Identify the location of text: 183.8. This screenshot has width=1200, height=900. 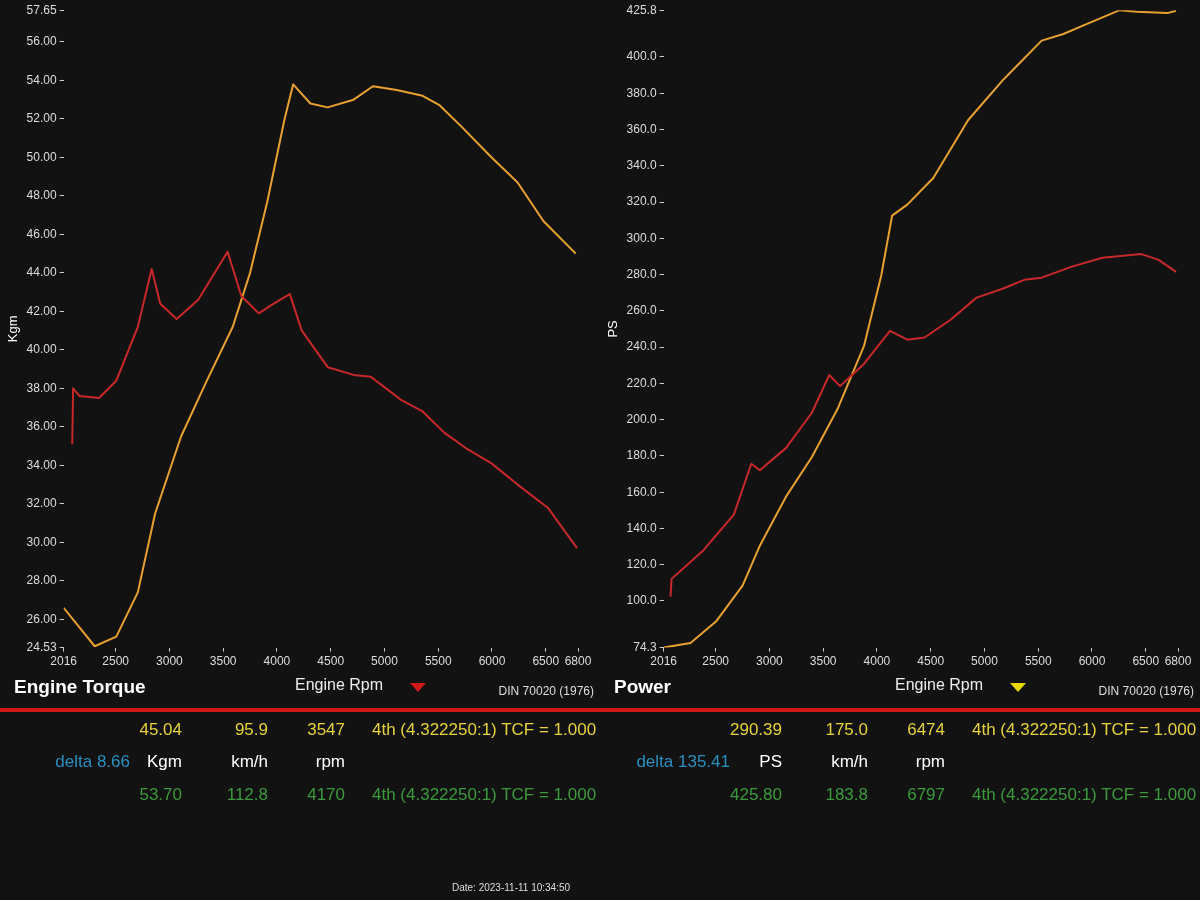
(846, 795).